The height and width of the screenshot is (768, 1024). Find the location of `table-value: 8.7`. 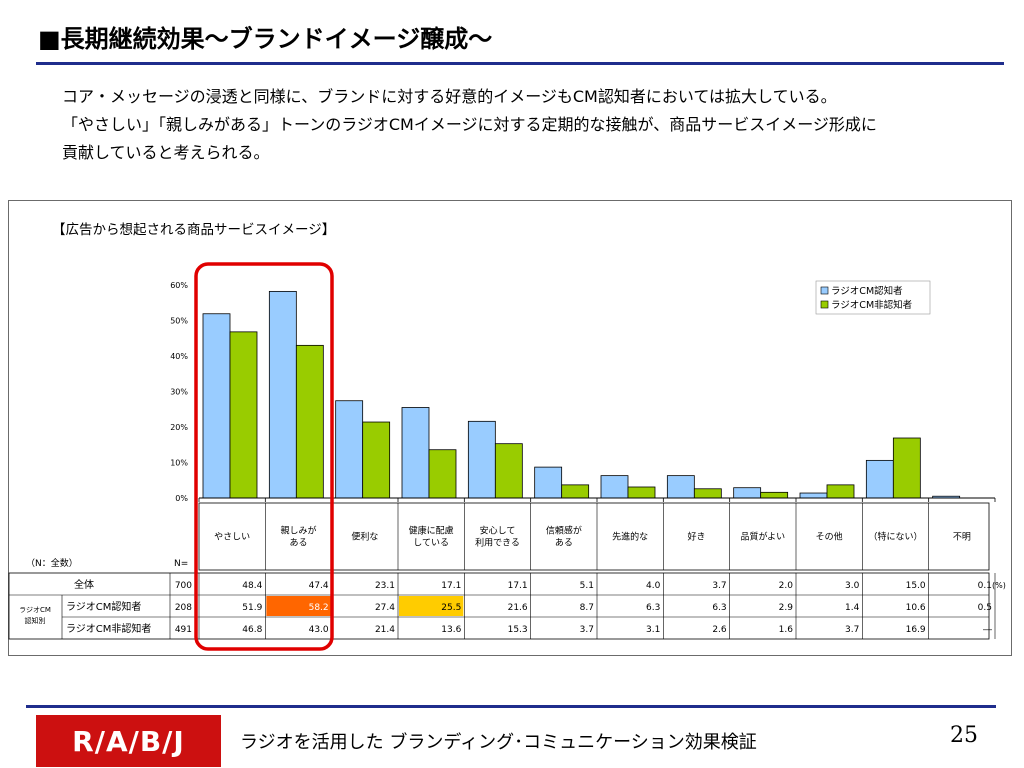

table-value: 8.7 is located at coordinates (587, 608).